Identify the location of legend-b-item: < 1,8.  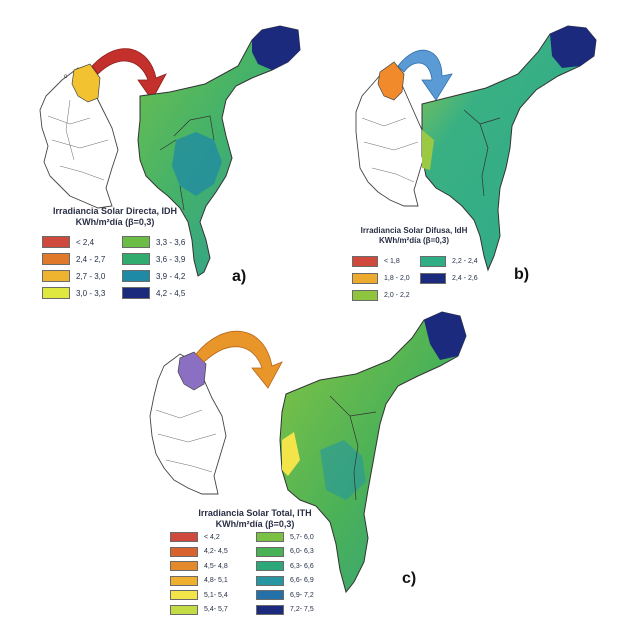
(376, 261).